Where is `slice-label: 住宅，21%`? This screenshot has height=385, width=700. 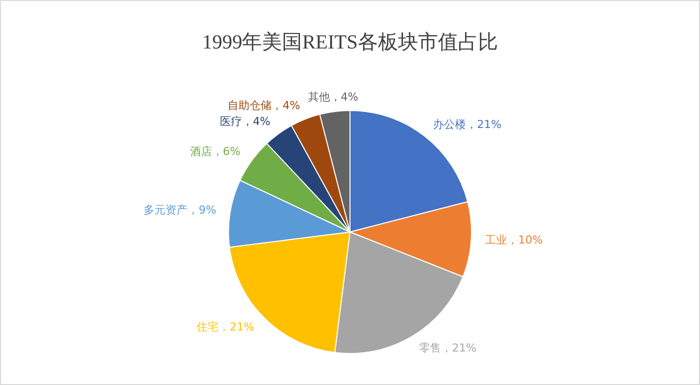 slice-label: 住宅，21% is located at coordinates (225, 327).